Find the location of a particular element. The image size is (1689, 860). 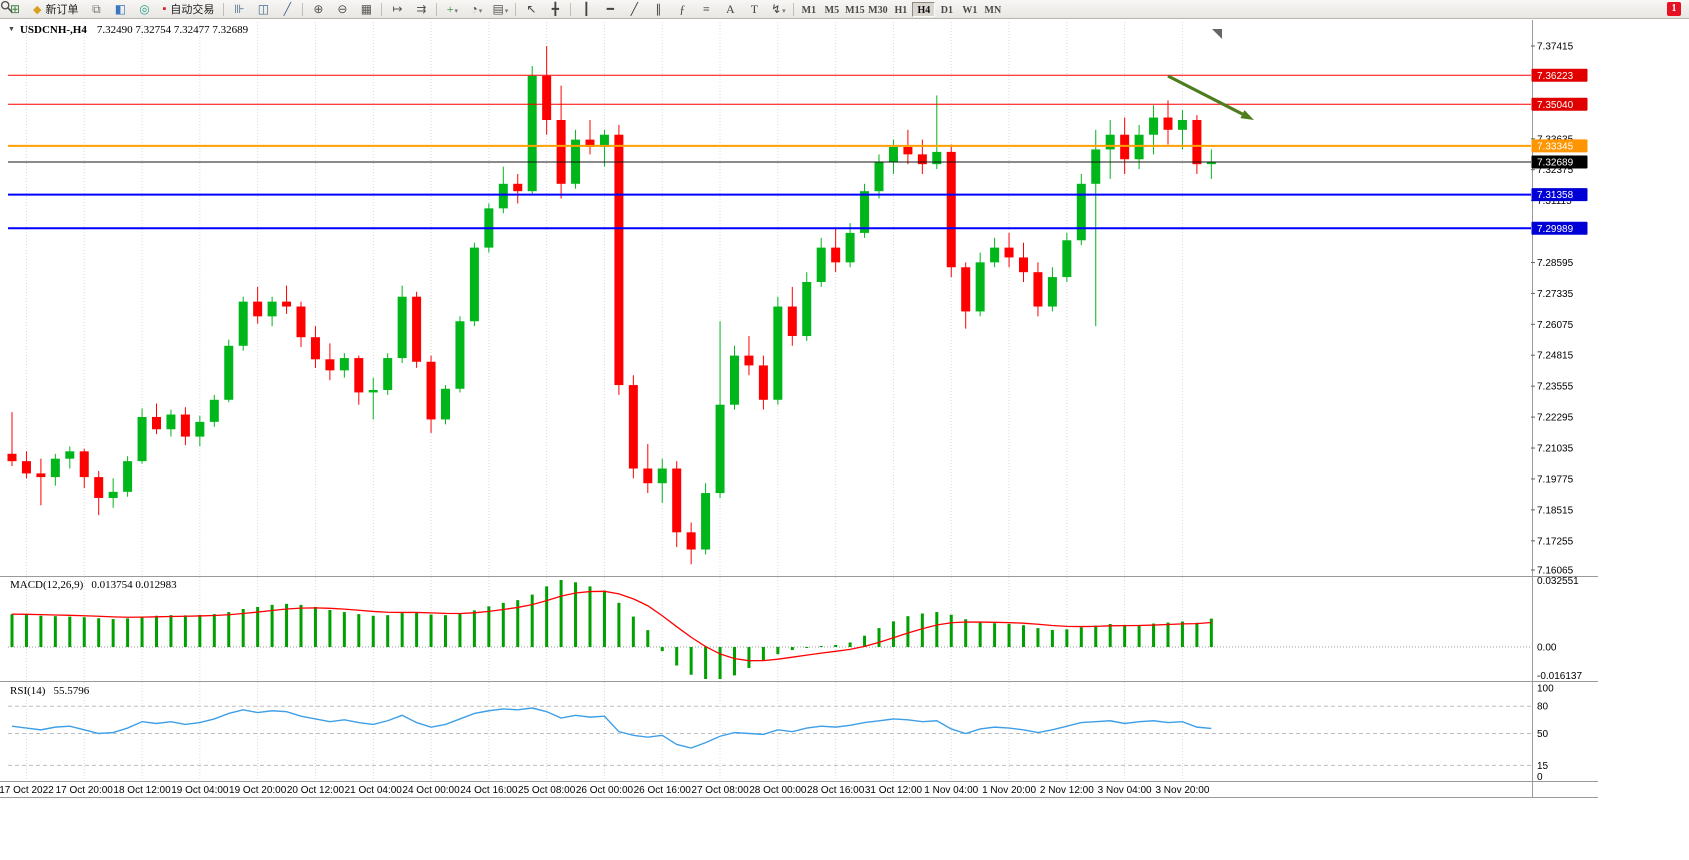

dropdown-caret-icon: ▾ is located at coordinates (456, 10).